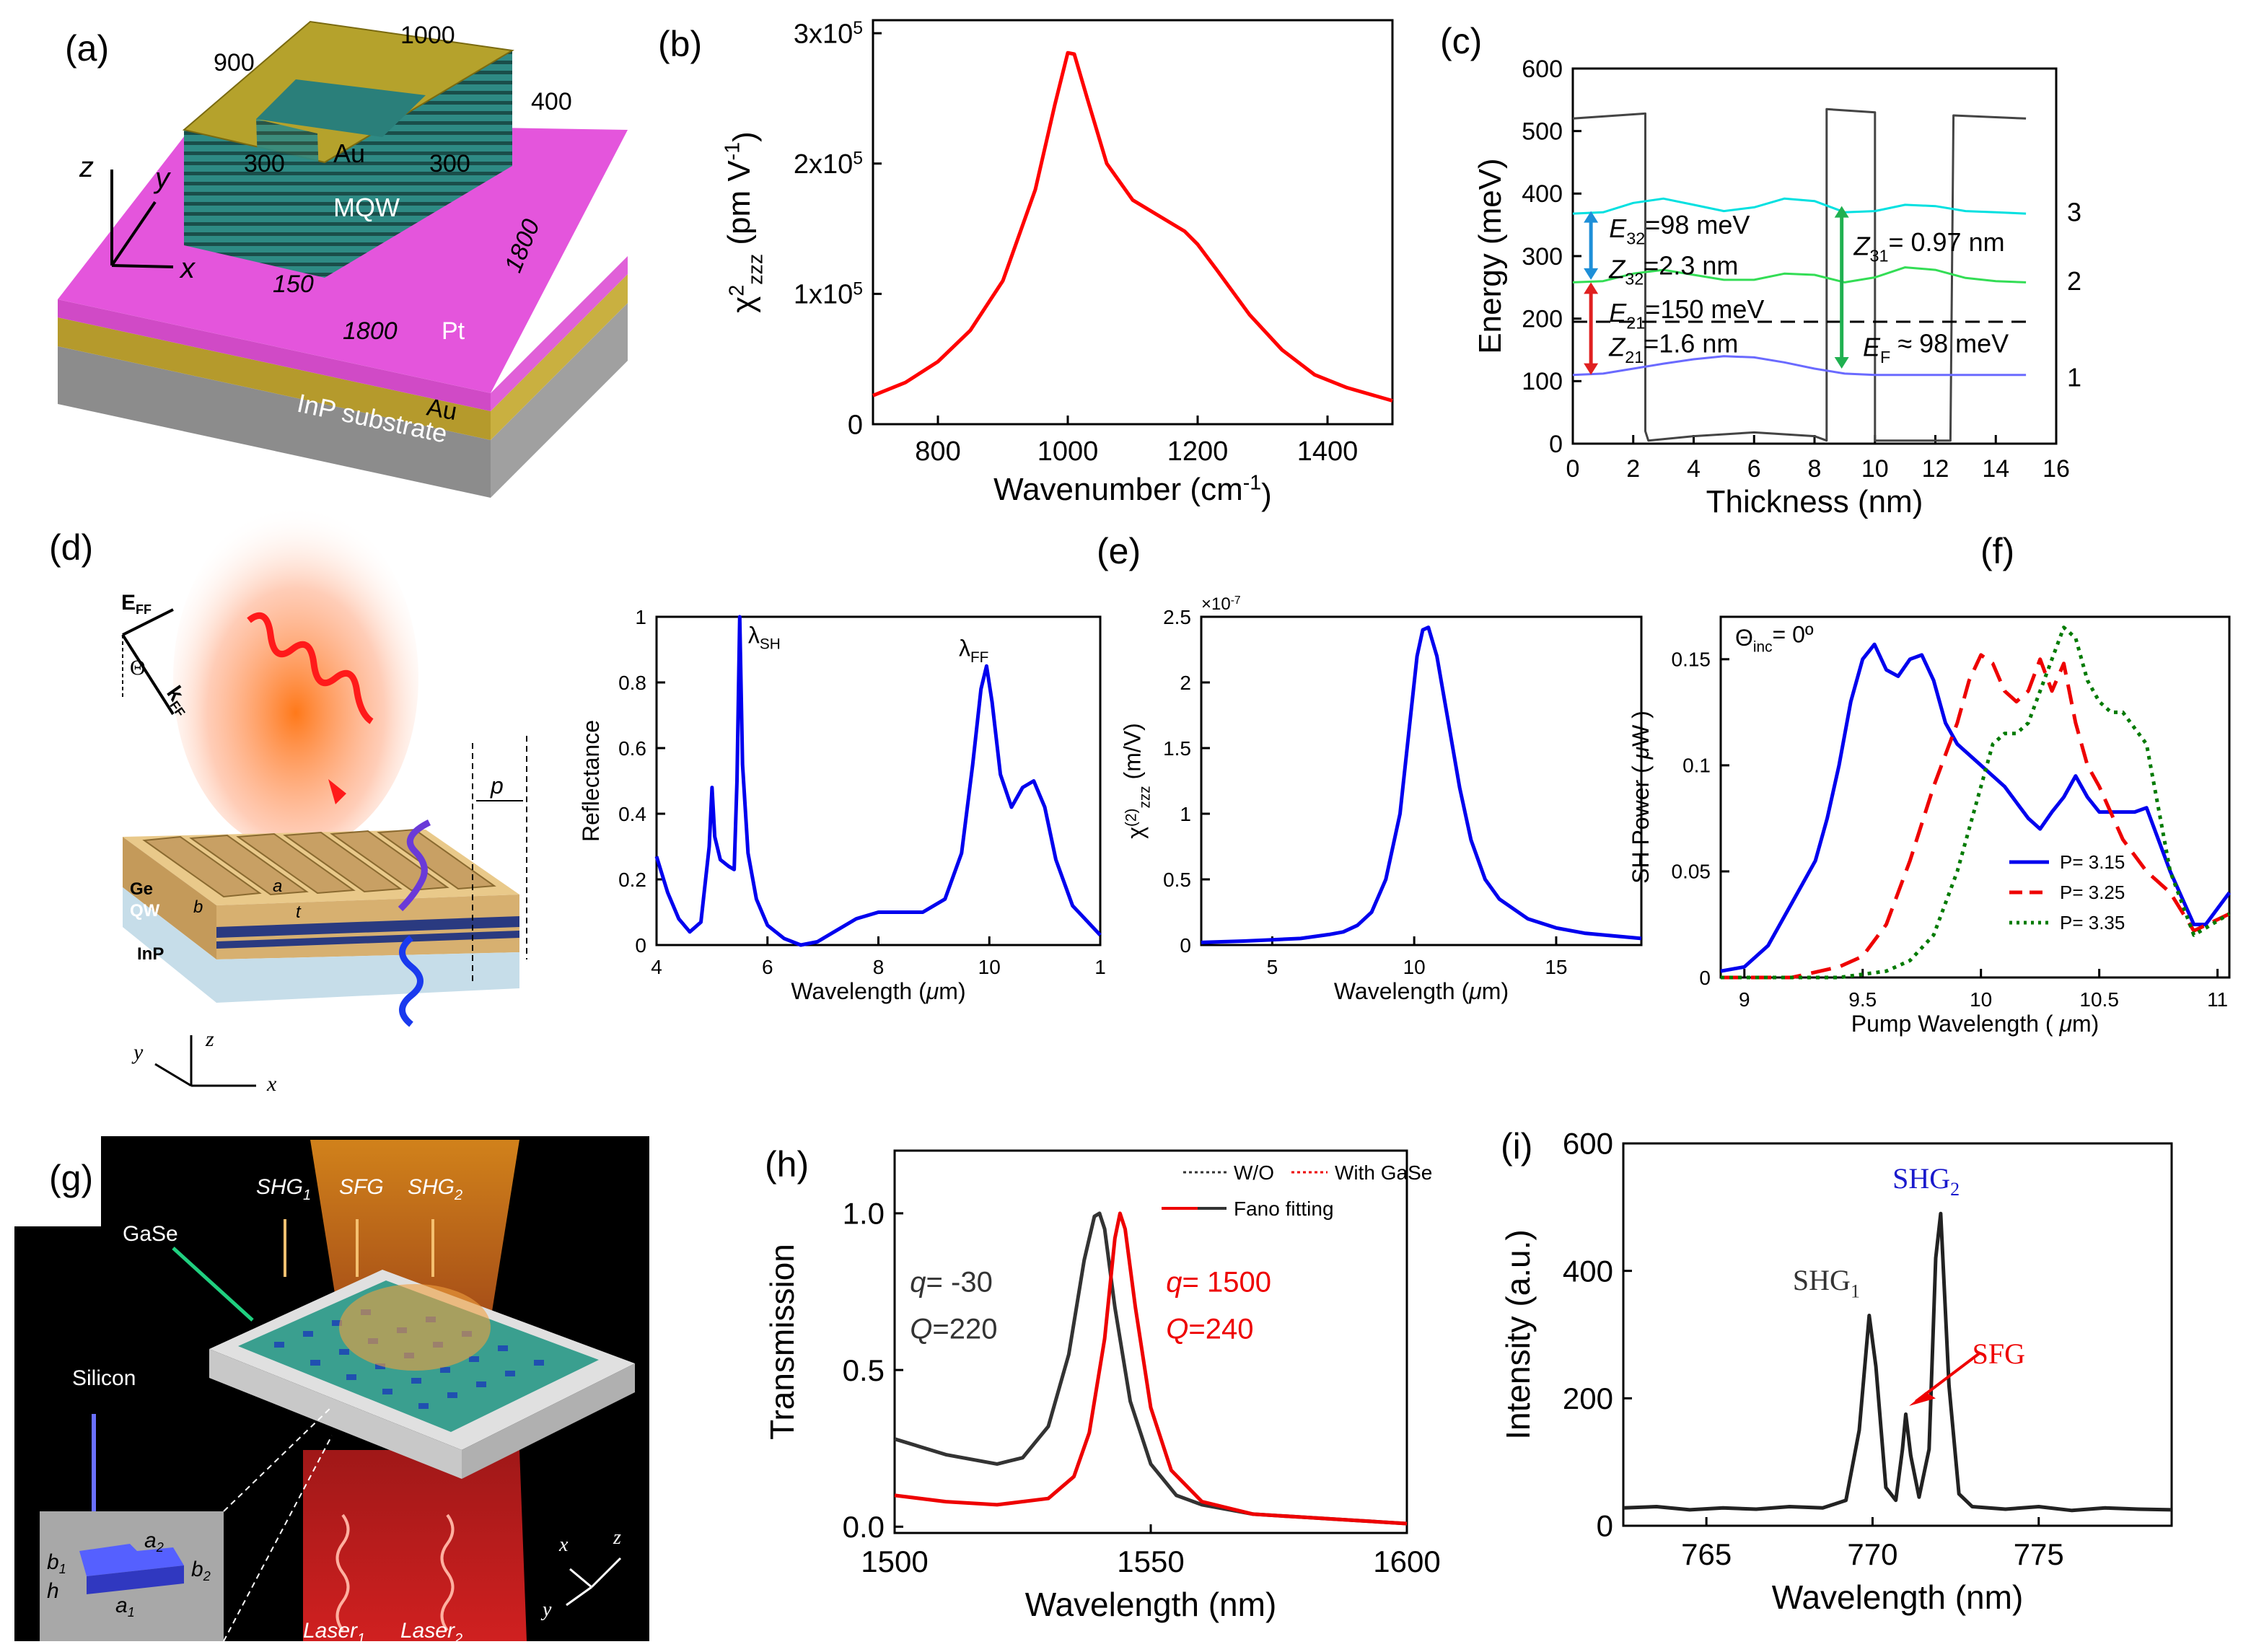 This screenshot has height=1652, width=2251. Describe the element at coordinates (234, 62) in the screenshot. I see `dim-900: 900` at that location.